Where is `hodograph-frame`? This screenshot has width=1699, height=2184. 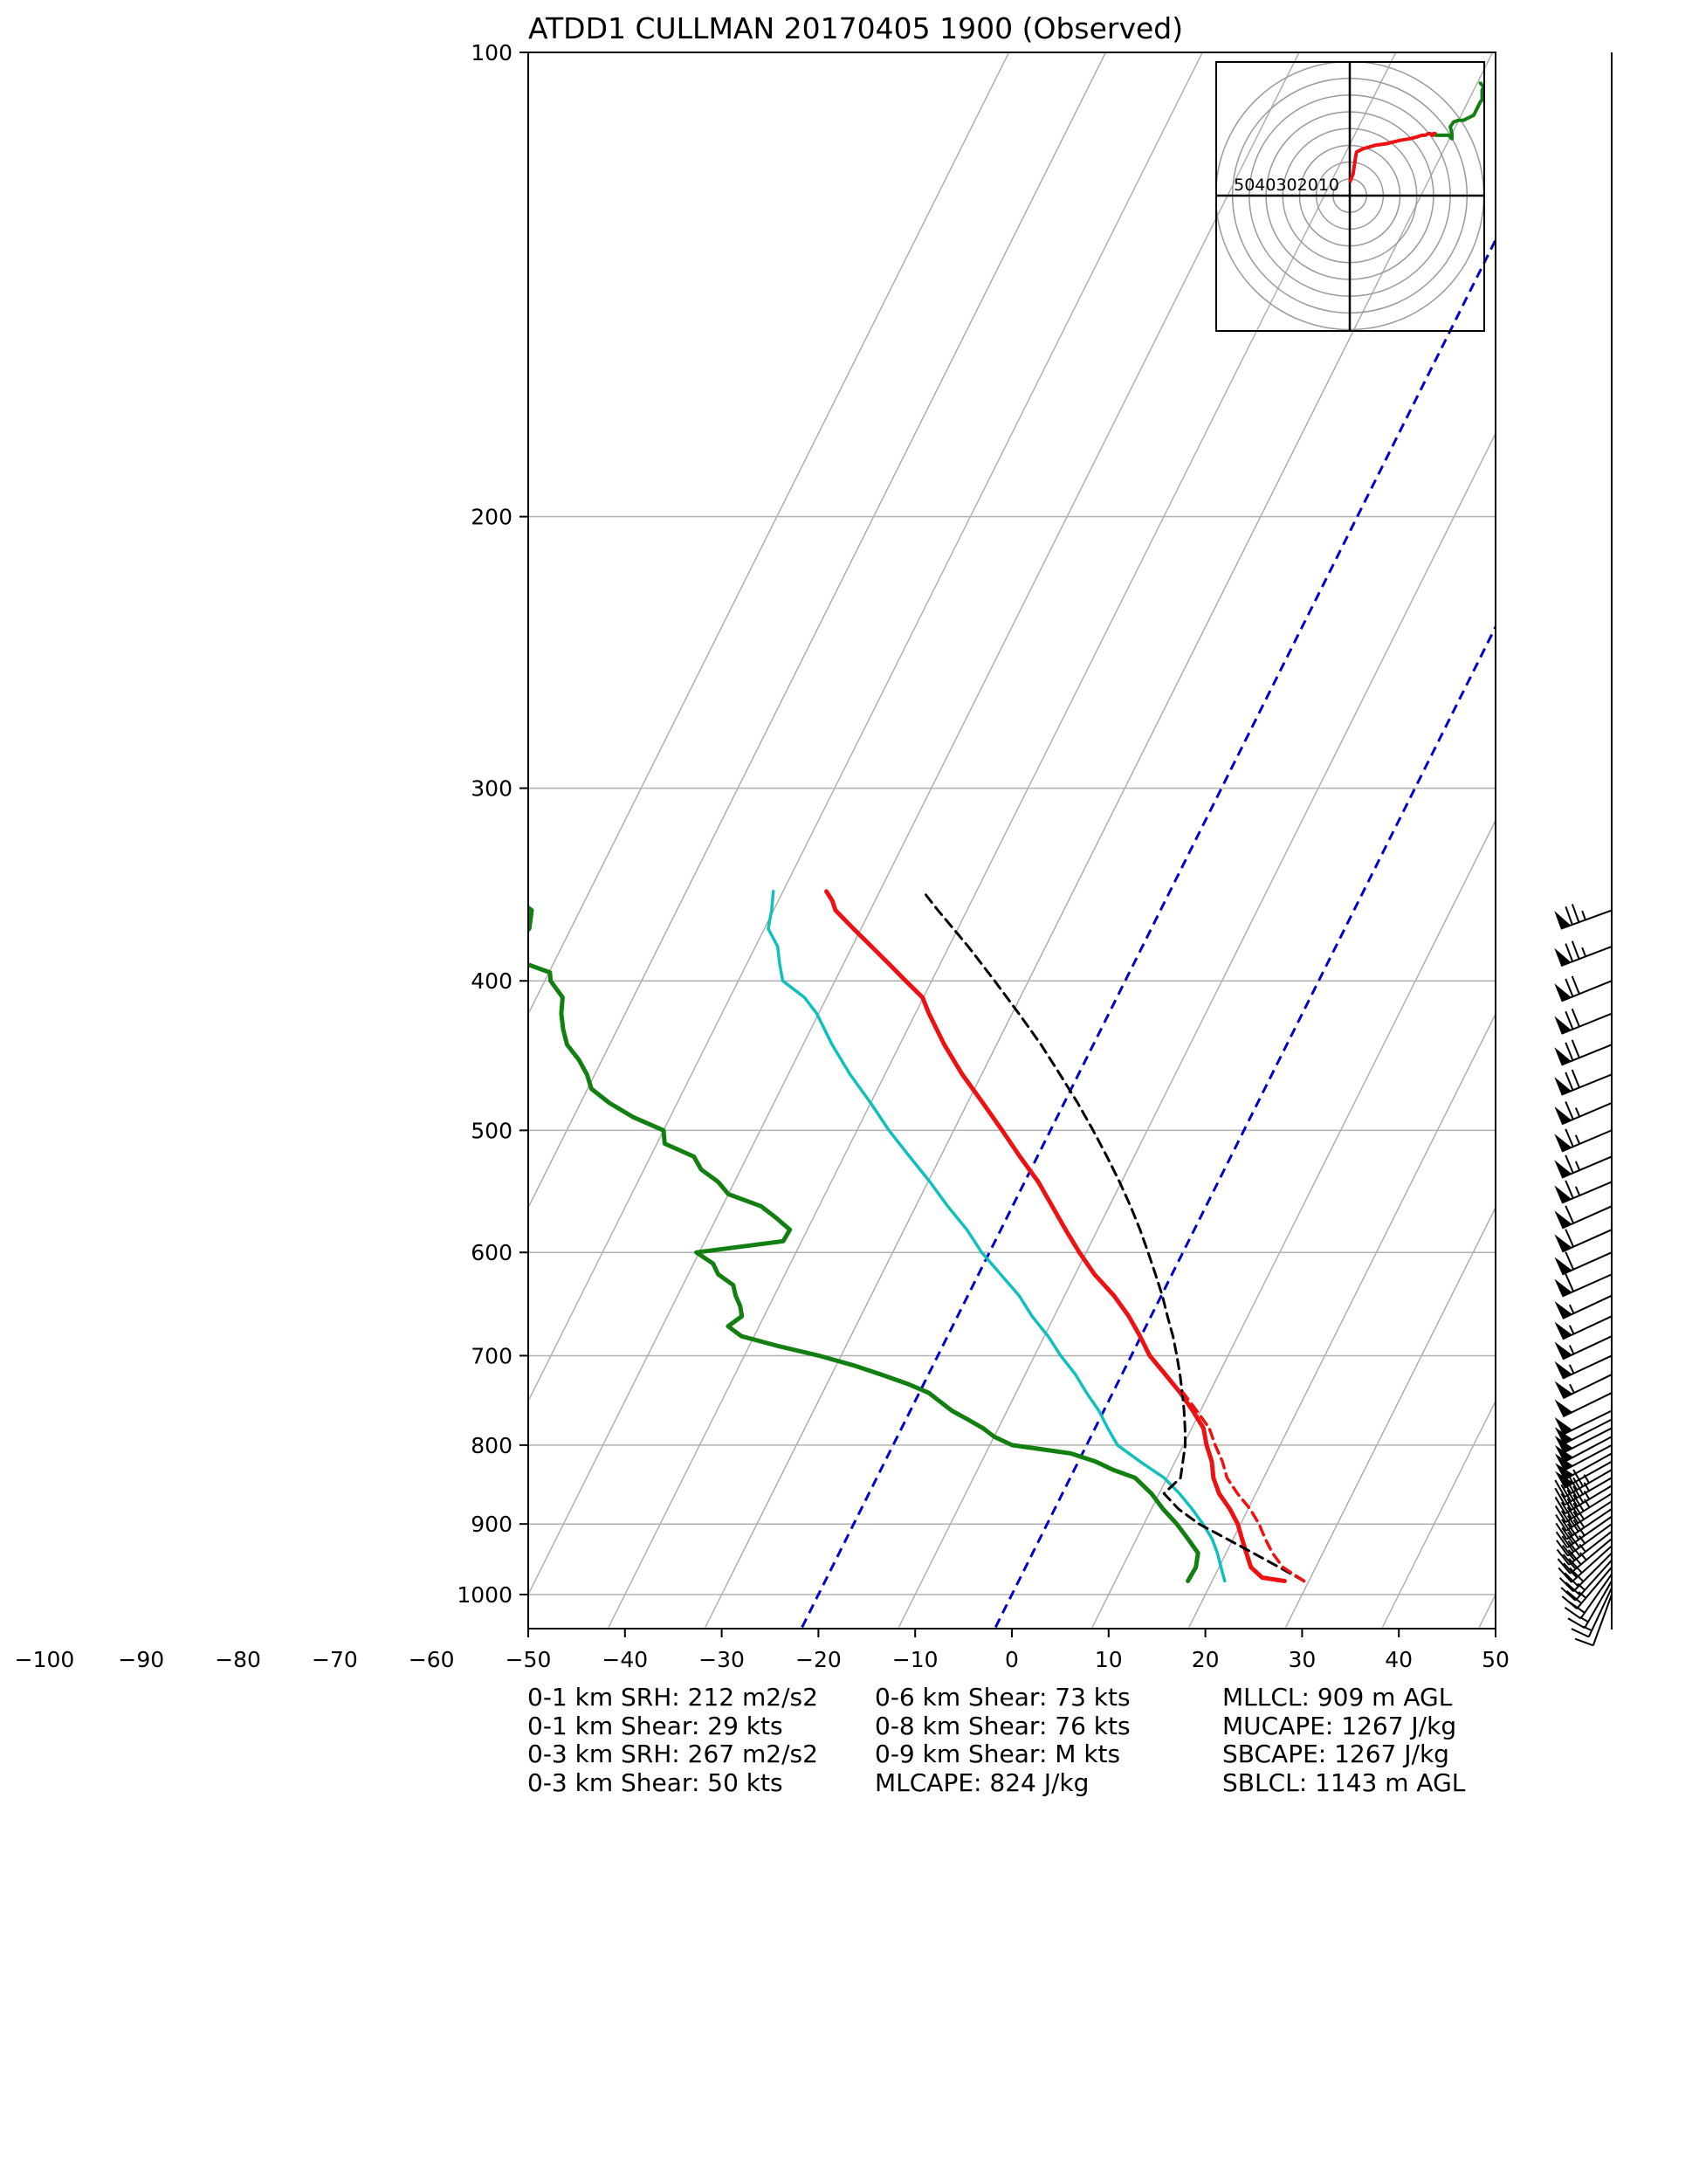 hodograph-frame is located at coordinates (1350, 196).